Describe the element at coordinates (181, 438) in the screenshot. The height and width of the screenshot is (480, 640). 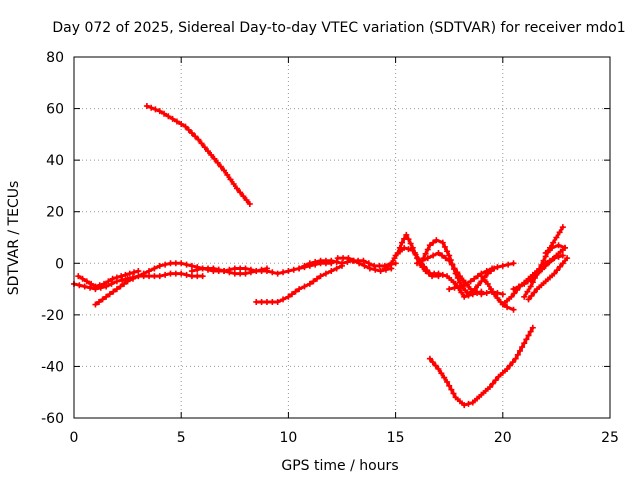
I see `x-tick-label: 5` at that location.